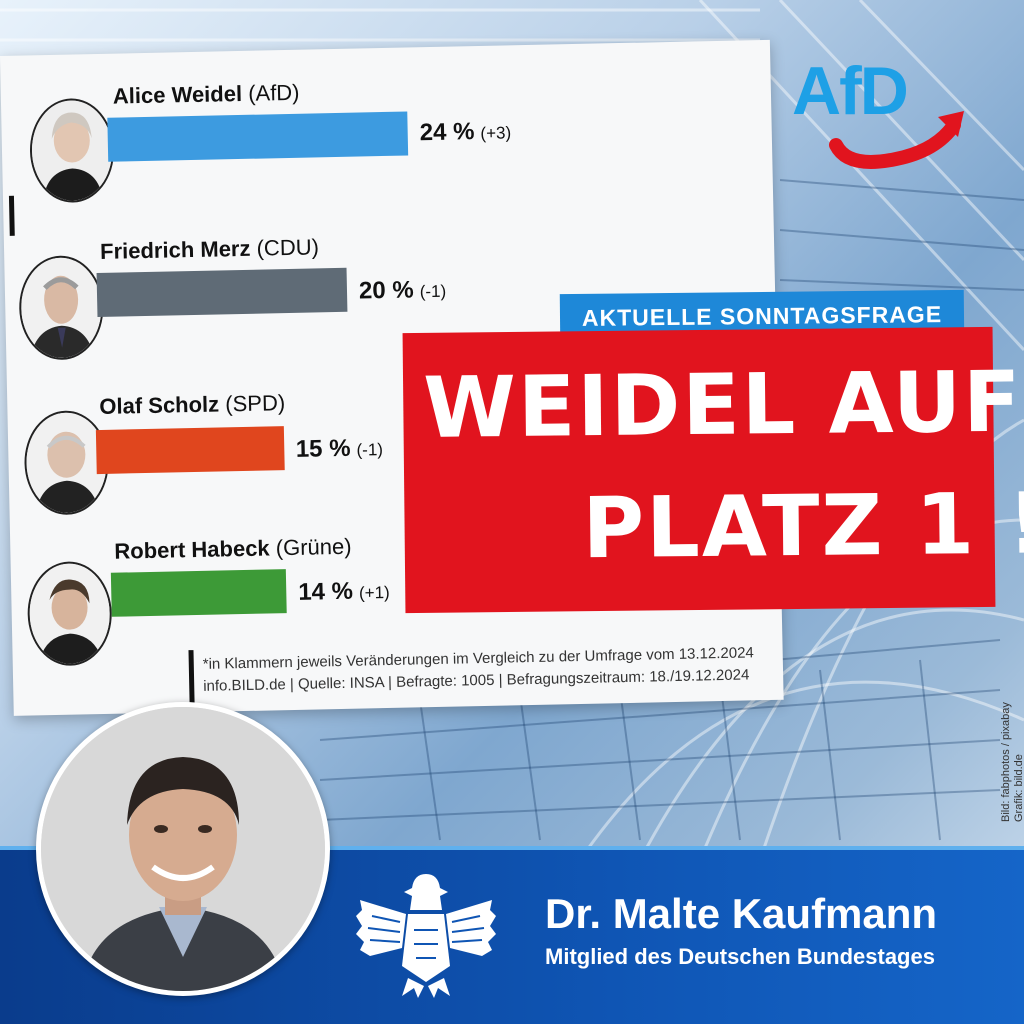 This screenshot has width=1024, height=1024. Describe the element at coordinates (339, 448) in the screenshot. I see `value-label: 15 % (-1)` at that location.